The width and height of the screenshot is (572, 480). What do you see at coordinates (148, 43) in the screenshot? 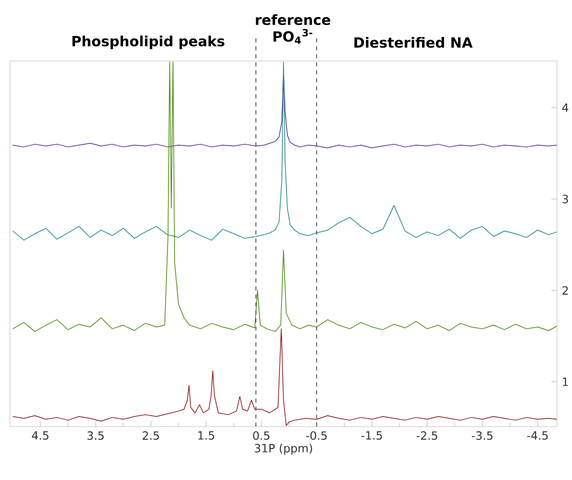
I see `text: Phospholipid peaks` at bounding box center [148, 43].